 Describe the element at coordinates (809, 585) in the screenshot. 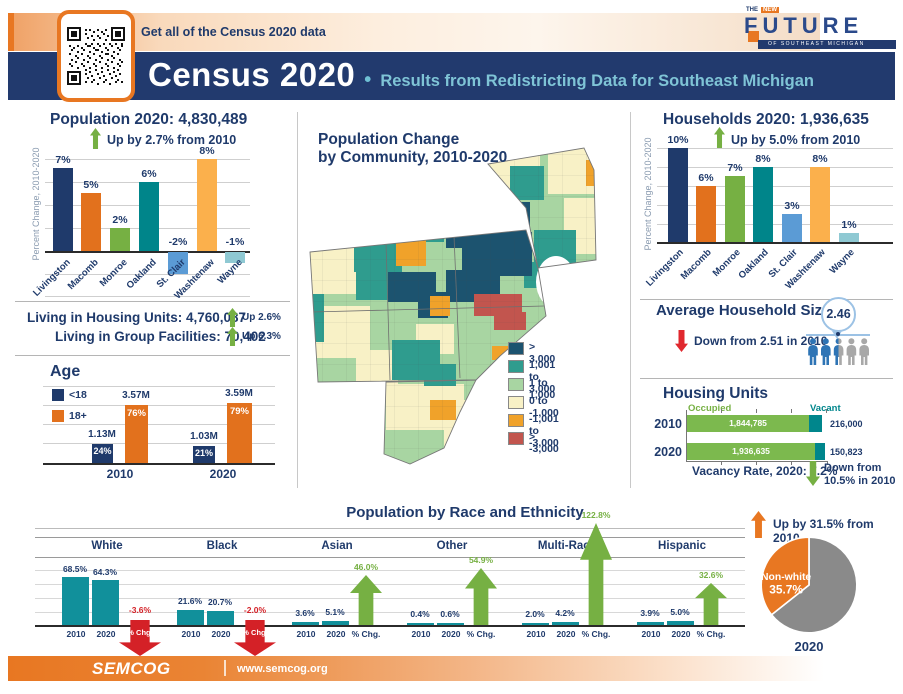

I see `pie-chart: Non-white 35.7%` at that location.